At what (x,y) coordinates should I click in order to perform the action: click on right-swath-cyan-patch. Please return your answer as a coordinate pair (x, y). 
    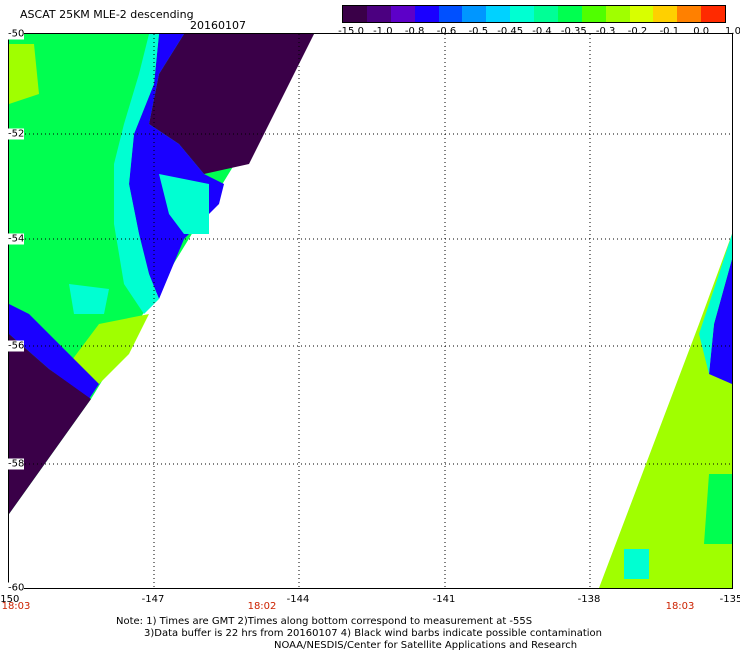
    Looking at the image, I should click on (636, 564).